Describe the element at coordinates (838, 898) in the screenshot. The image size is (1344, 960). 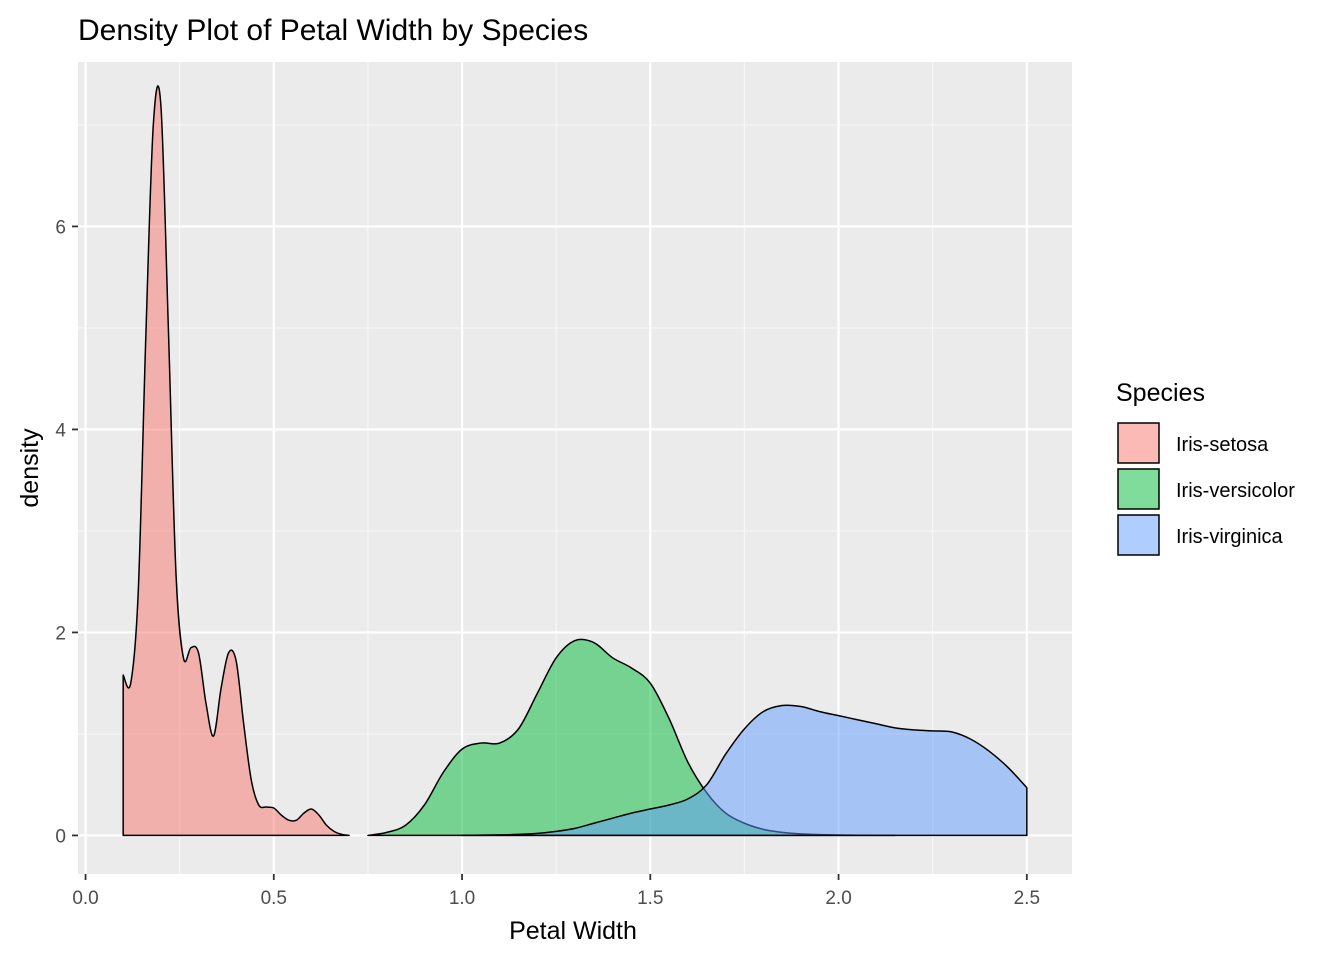
I see `x-tick-label: 2.0` at that location.